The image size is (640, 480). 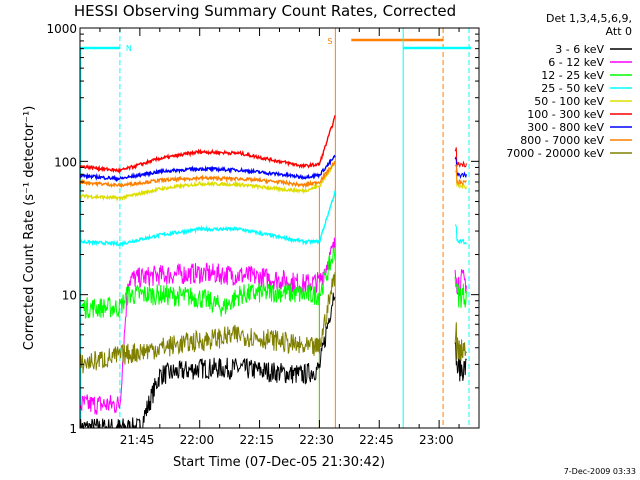 What do you see at coordinates (572, 88) in the screenshot?
I see `legend-entry-label: 25 - 50 keV` at bounding box center [572, 88].